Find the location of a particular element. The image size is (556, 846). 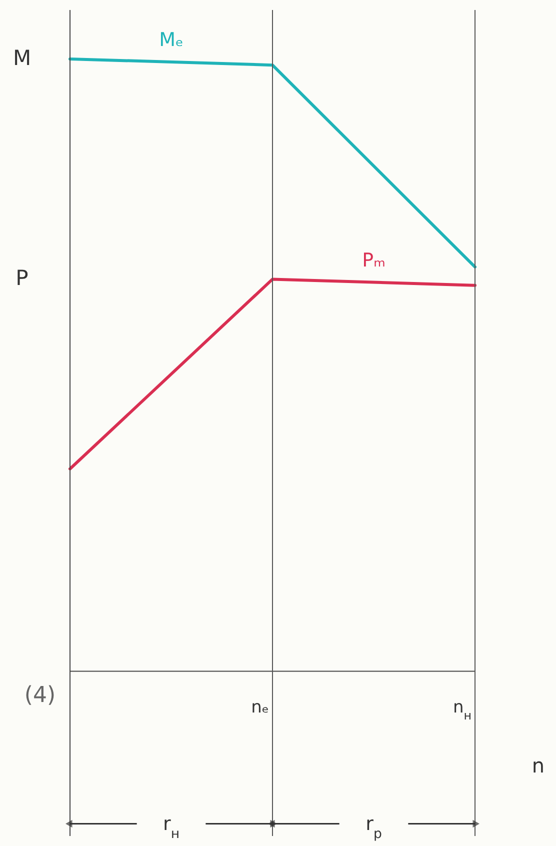

text: P is located at coordinates (22, 278).